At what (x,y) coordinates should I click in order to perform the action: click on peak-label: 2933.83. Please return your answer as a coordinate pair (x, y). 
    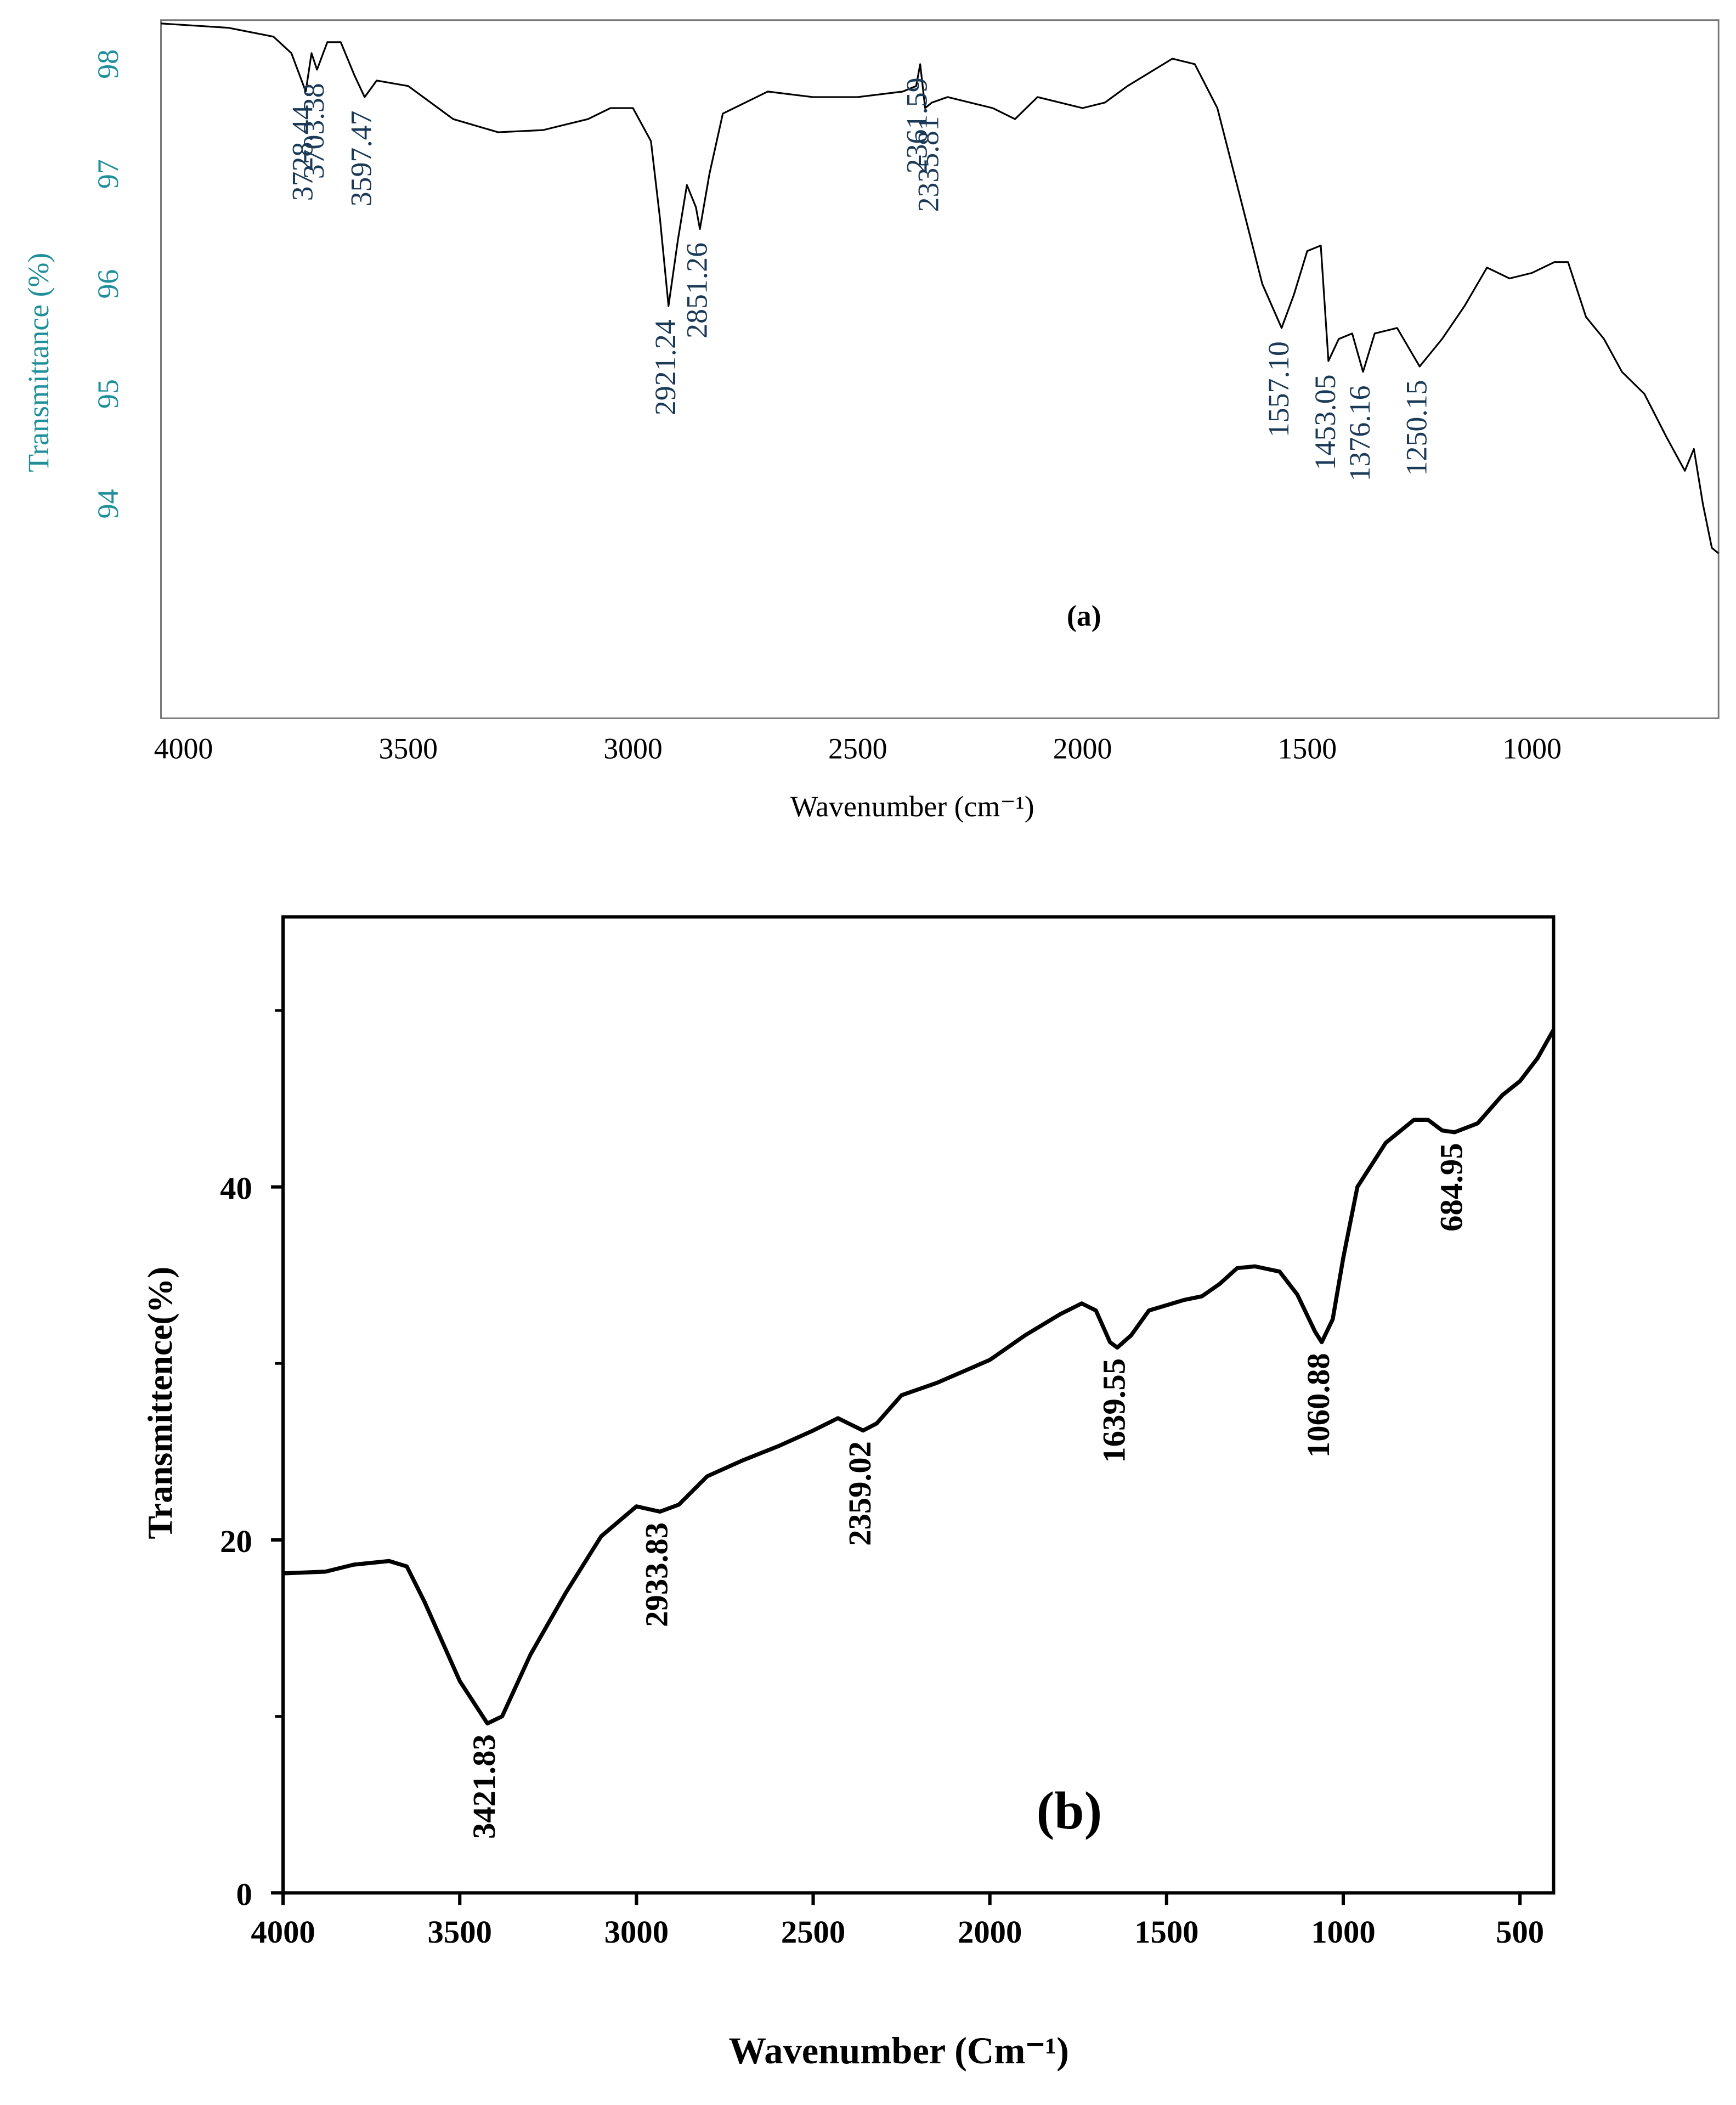
    Looking at the image, I should click on (657, 1574).